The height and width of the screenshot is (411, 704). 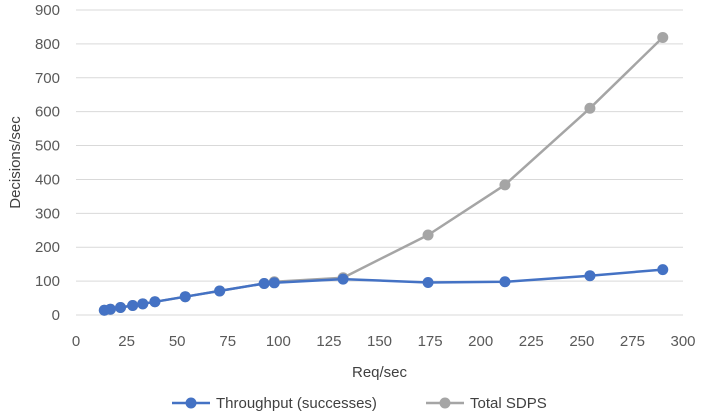 What do you see at coordinates (380, 372) in the screenshot?
I see `x-axis-title: Req/sec` at bounding box center [380, 372].